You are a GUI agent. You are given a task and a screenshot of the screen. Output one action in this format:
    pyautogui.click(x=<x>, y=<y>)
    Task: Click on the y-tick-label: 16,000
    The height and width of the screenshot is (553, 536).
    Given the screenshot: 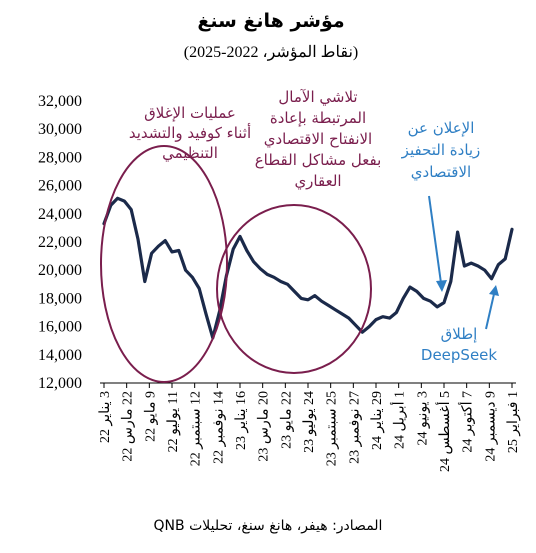 What is the action you would take?
    pyautogui.click(x=60, y=327)
    